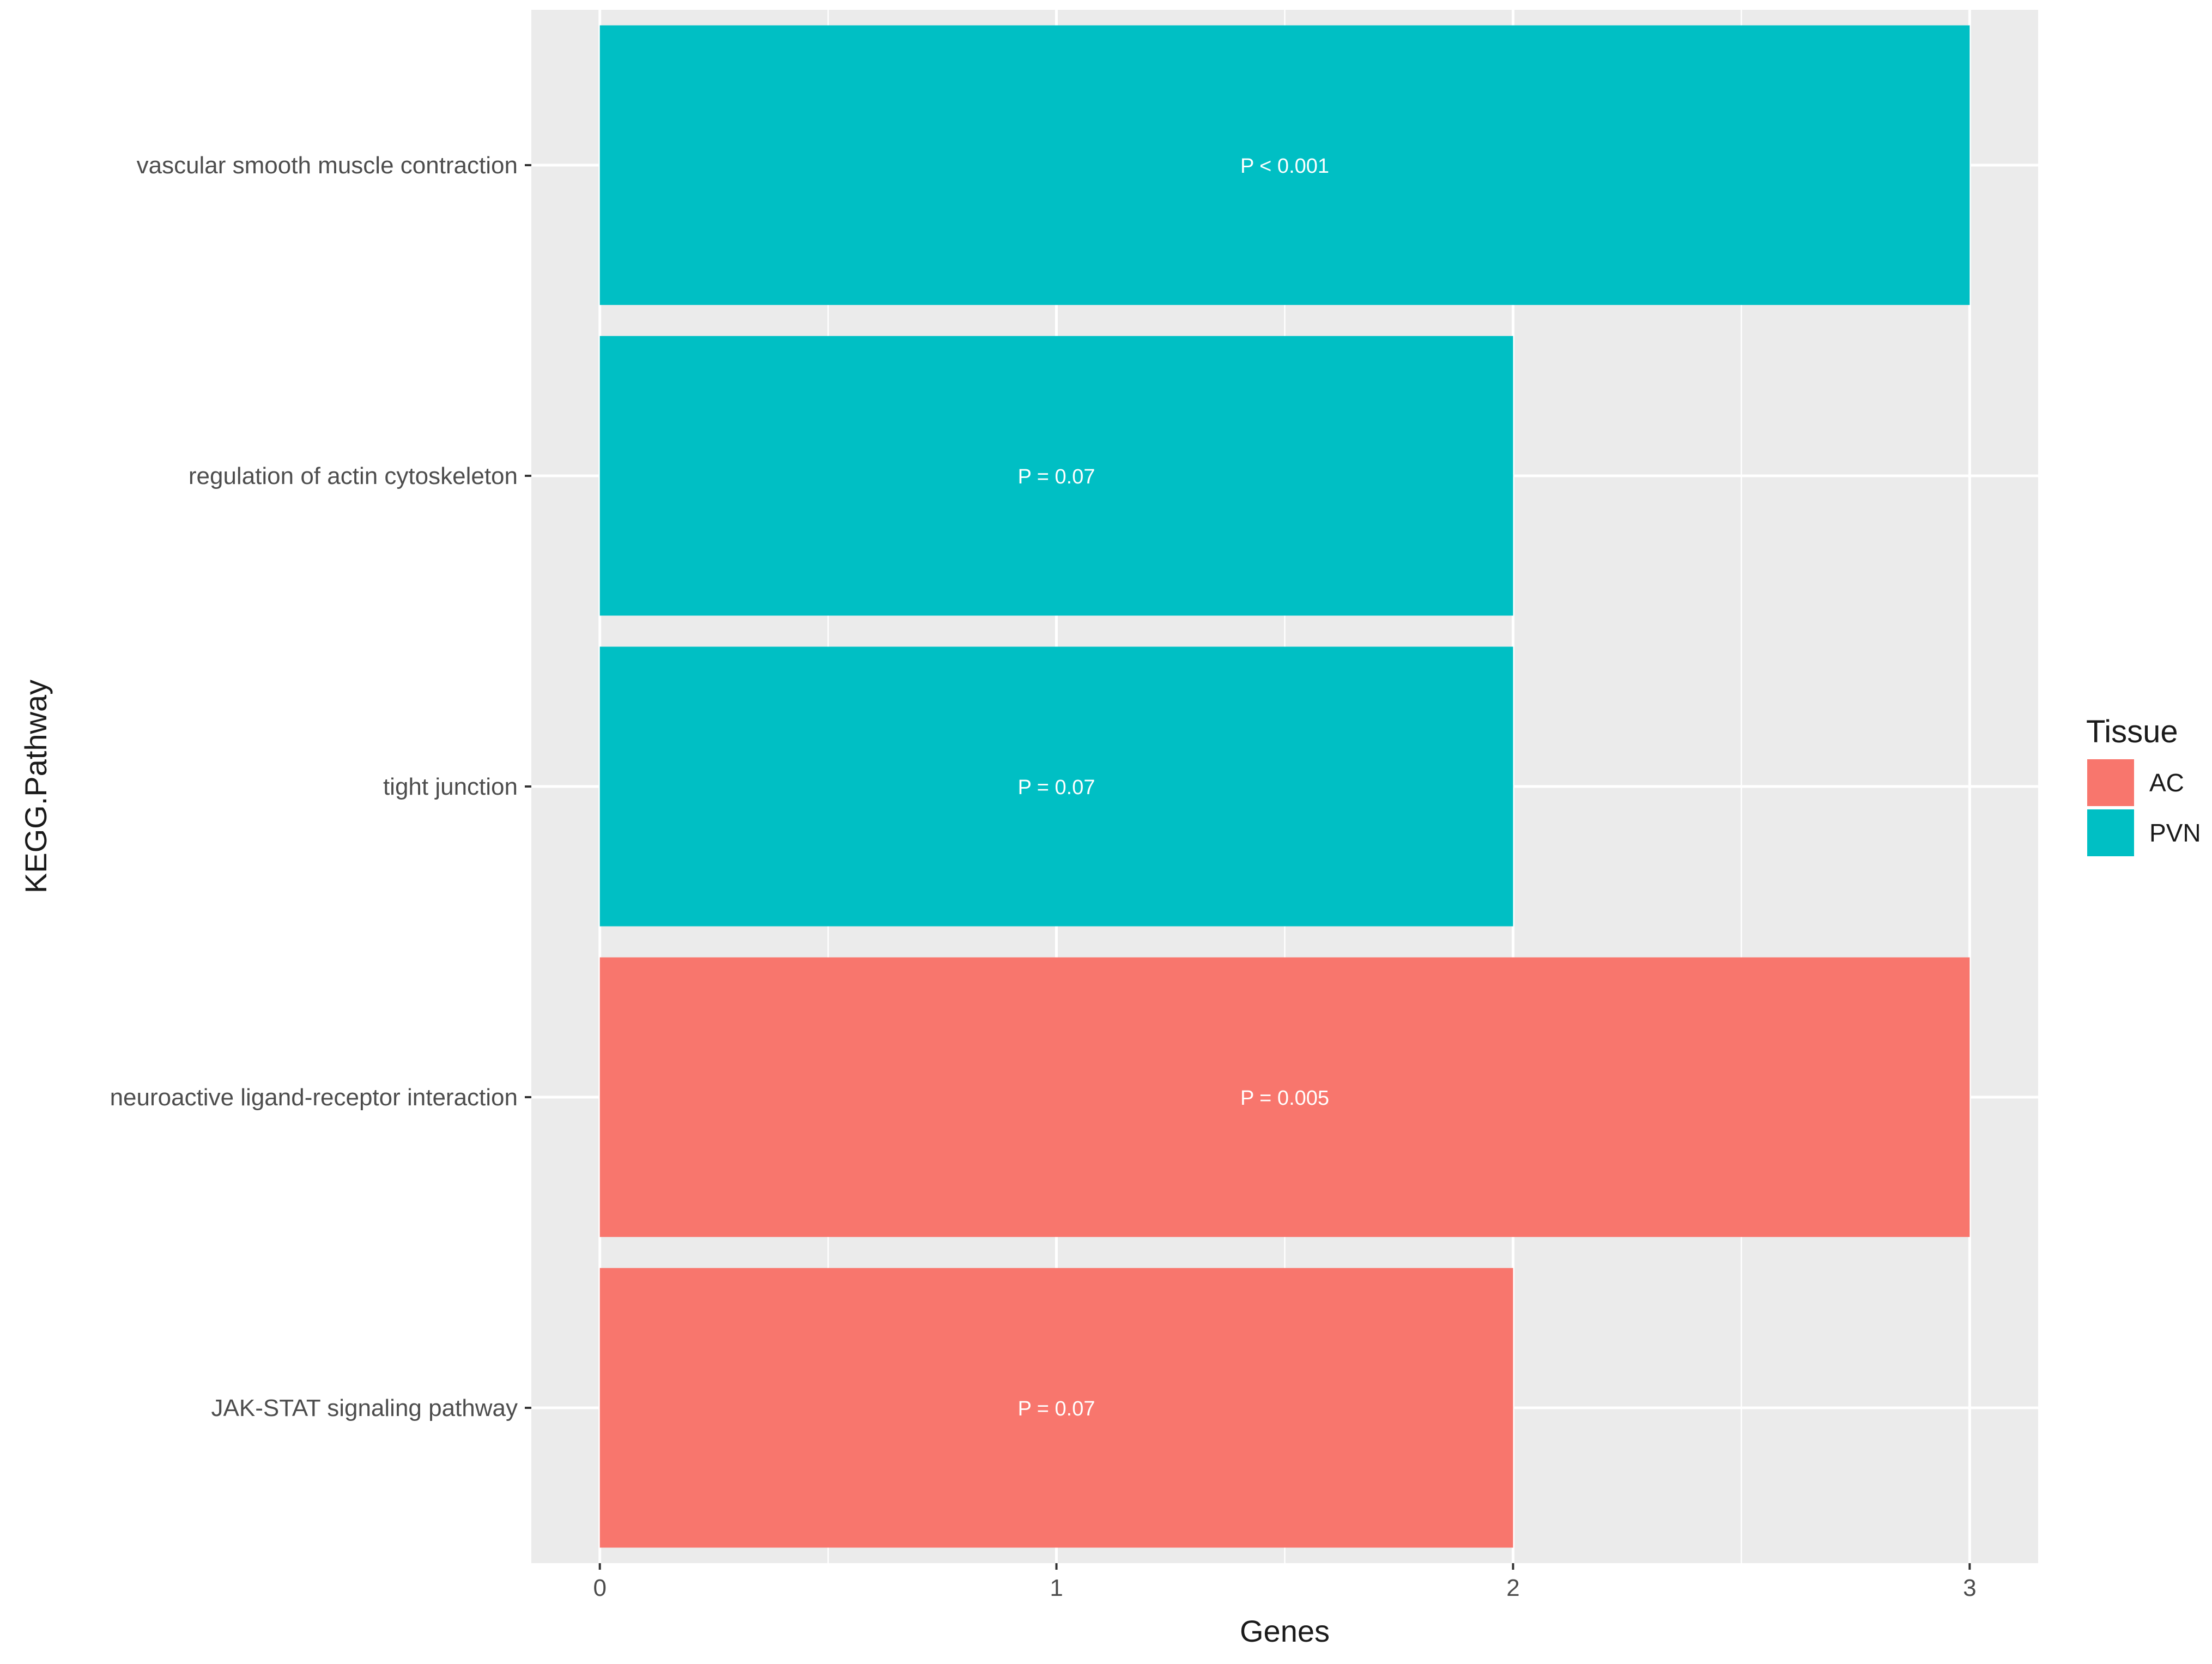 The height and width of the screenshot is (1664, 2212). I want to click on legend-key-ac, so click(2110, 782).